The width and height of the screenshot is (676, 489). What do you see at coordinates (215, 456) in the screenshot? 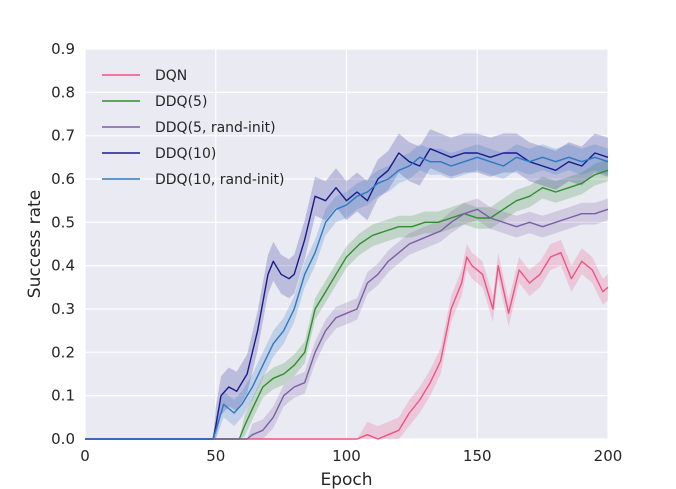
I see `x-tick-label: 50` at bounding box center [215, 456].